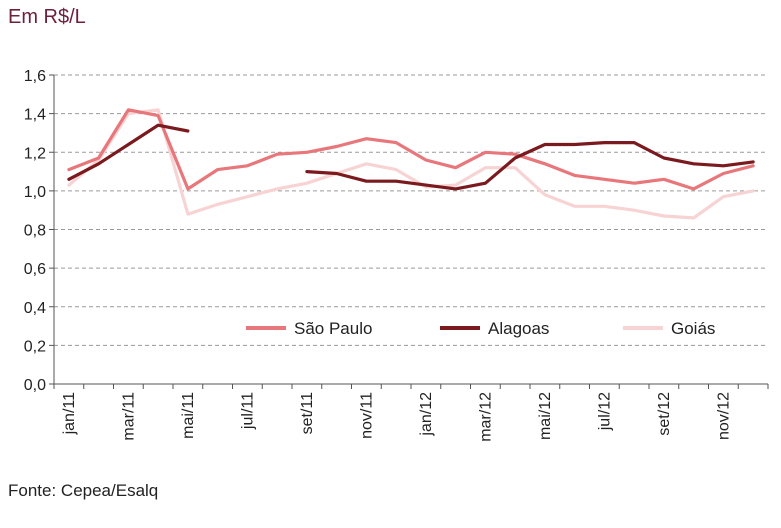  I want to click on x-tick-label: mai/12, so click(545, 416).